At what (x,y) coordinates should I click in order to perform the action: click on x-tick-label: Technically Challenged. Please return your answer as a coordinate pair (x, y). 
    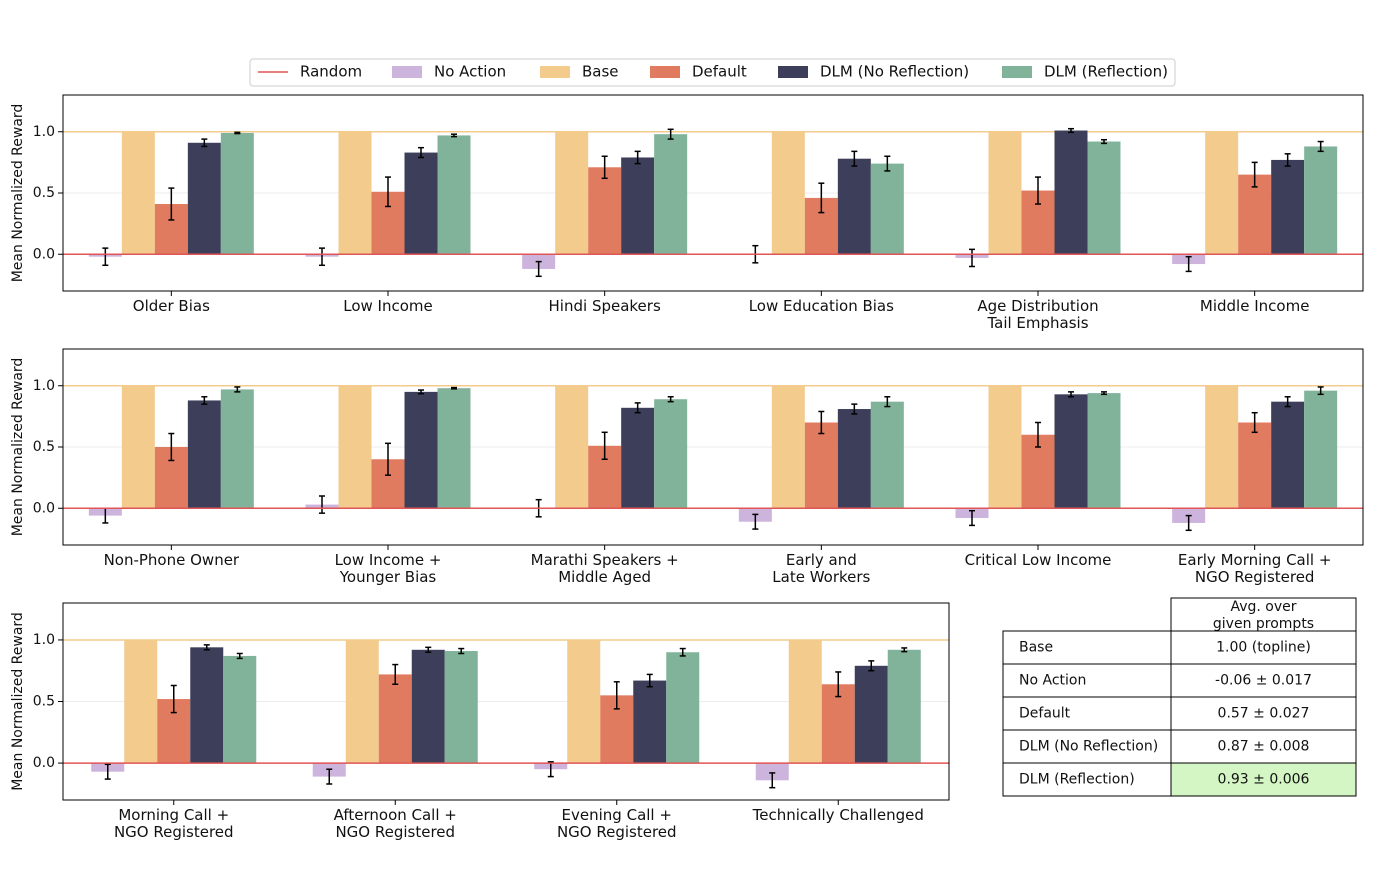
    Looking at the image, I should click on (838, 815).